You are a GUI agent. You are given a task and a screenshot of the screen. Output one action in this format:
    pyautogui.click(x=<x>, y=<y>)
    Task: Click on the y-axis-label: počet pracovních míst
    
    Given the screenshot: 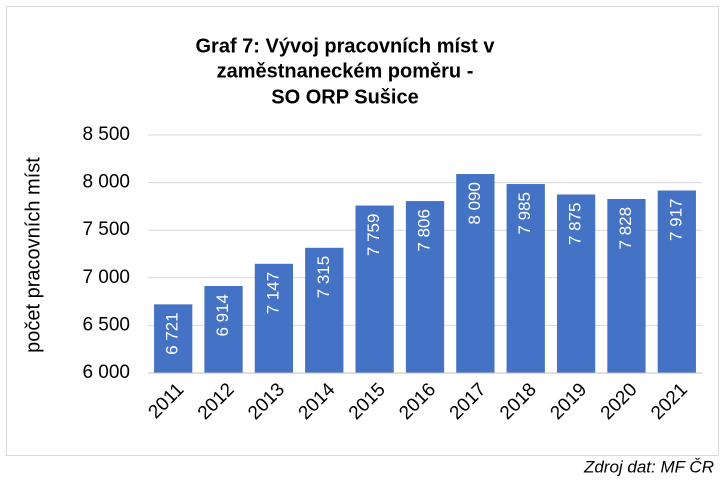 What is the action you would take?
    pyautogui.click(x=33, y=255)
    